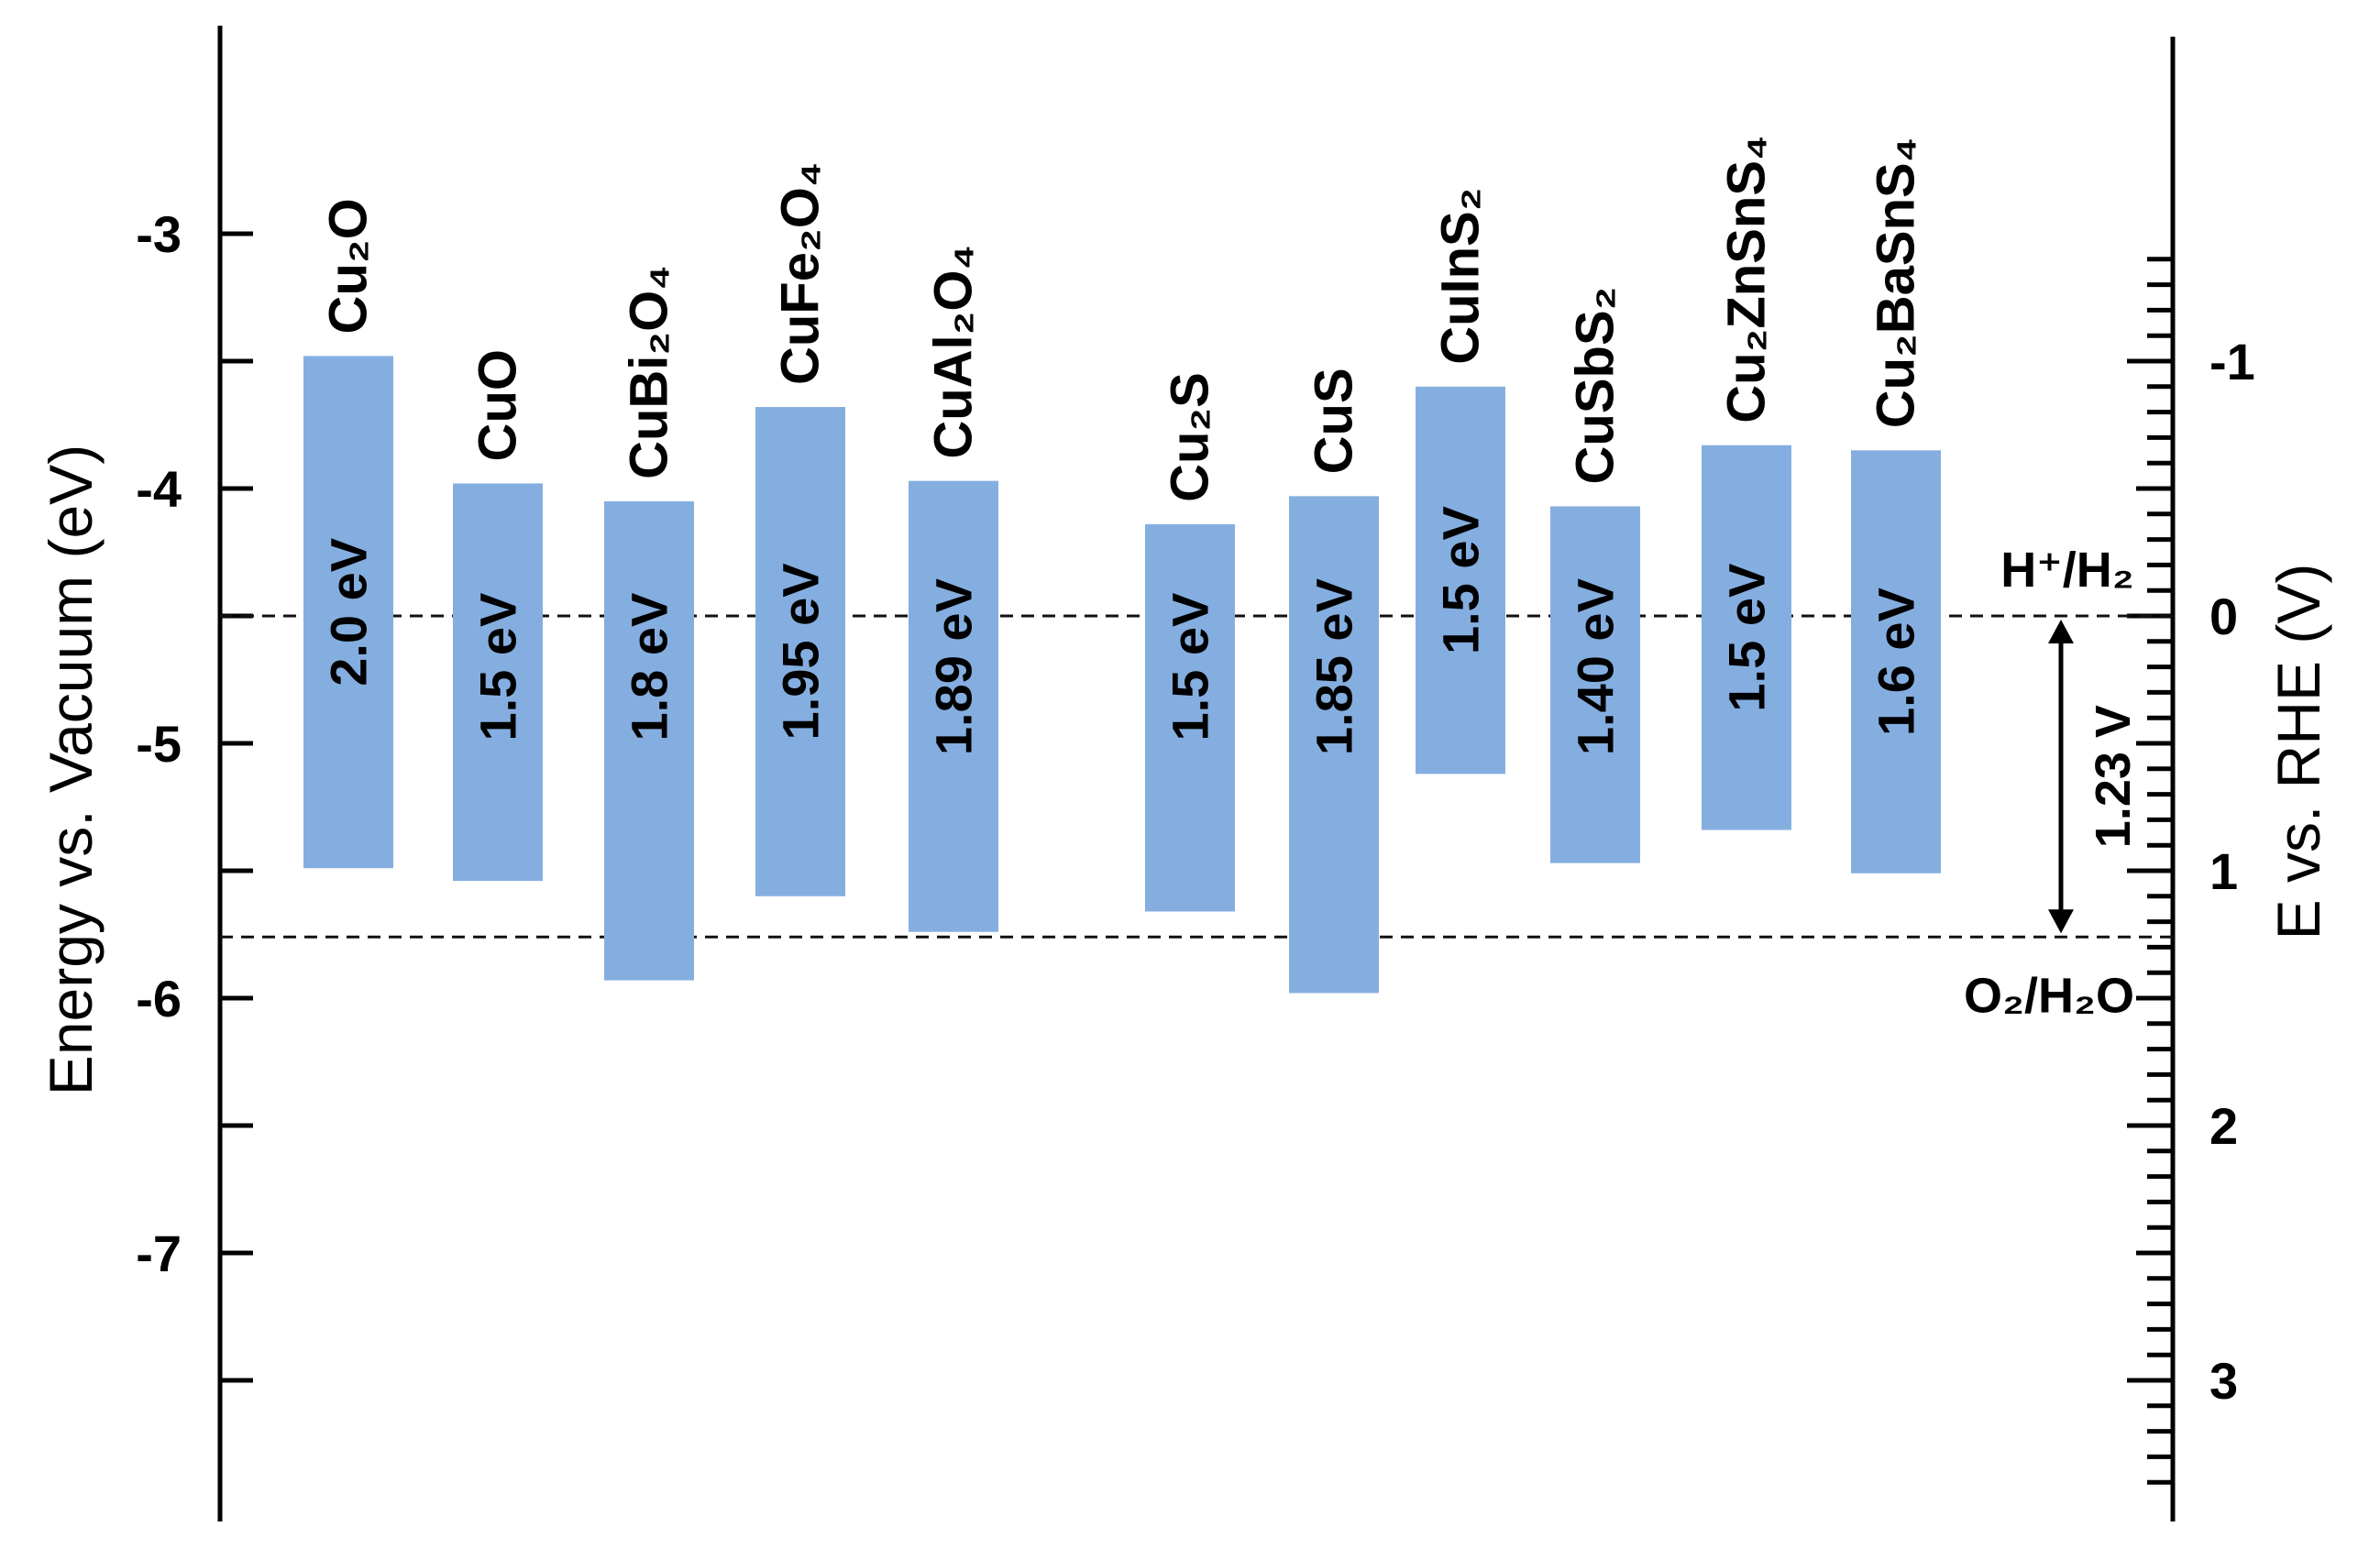 Image resolution: width=2380 pixels, height=1549 pixels. What do you see at coordinates (2049, 996) in the screenshot?
I see `reference-label-o: O₂/H₂O` at bounding box center [2049, 996].